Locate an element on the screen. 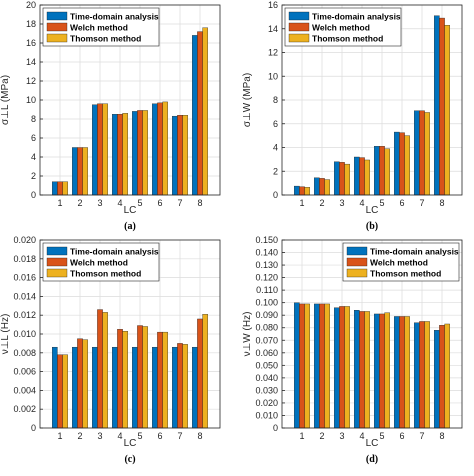 This screenshot has width=474, height=476. panel-label: (b) is located at coordinates (372, 226).